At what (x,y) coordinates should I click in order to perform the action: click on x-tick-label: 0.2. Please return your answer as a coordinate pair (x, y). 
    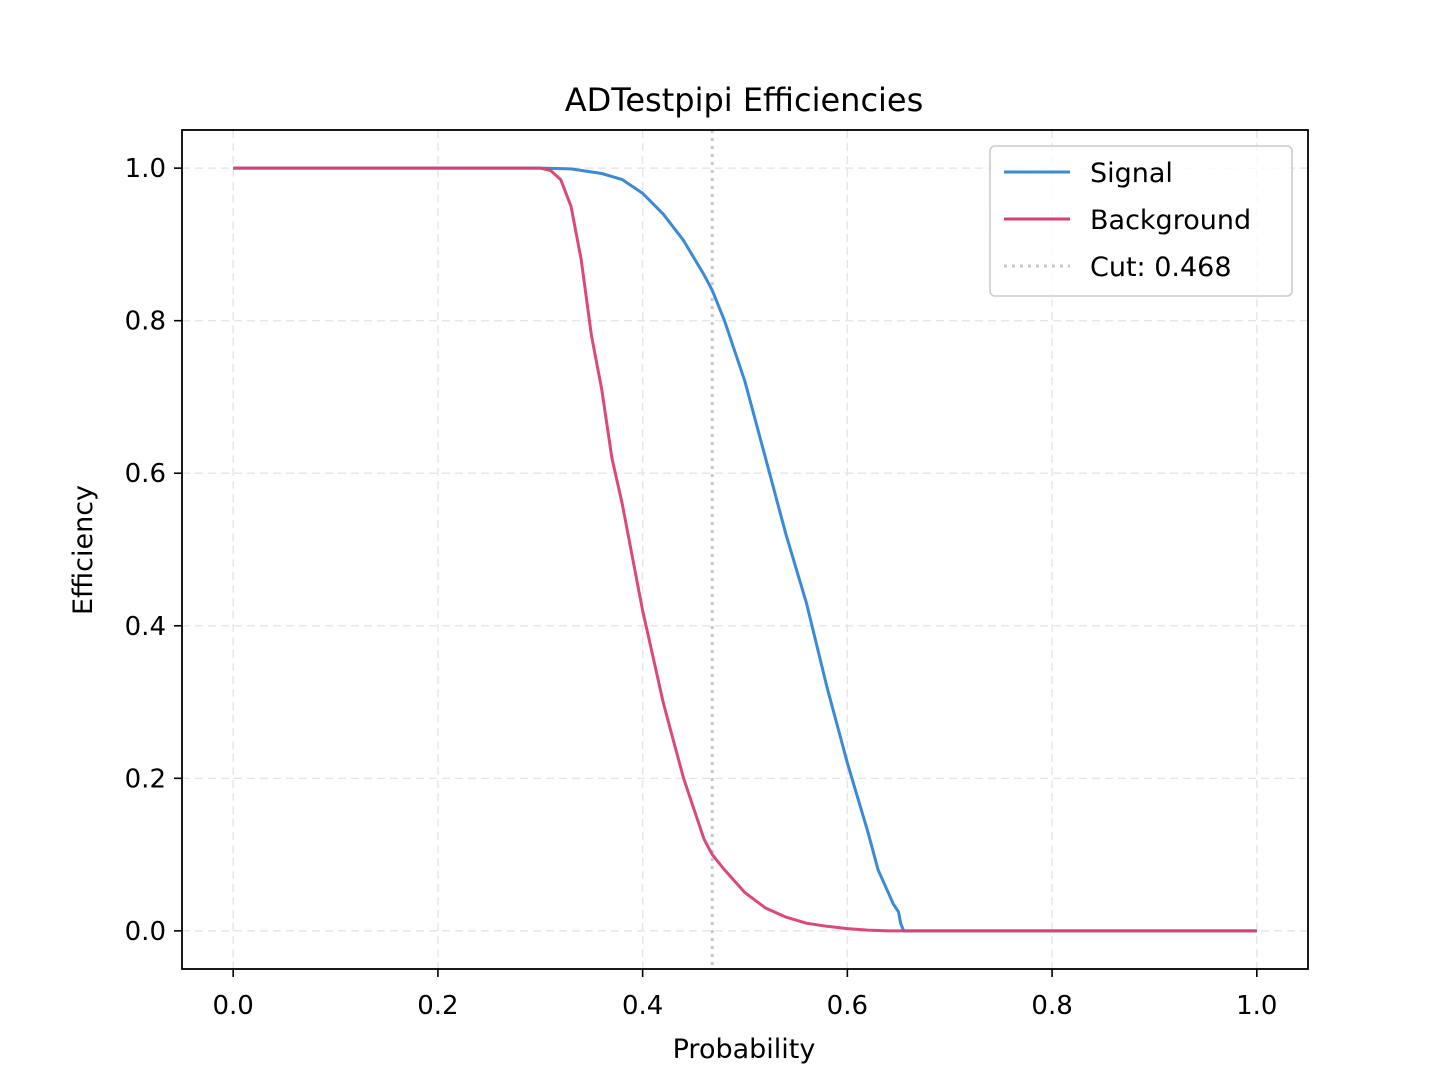
    Looking at the image, I should click on (437, 1006).